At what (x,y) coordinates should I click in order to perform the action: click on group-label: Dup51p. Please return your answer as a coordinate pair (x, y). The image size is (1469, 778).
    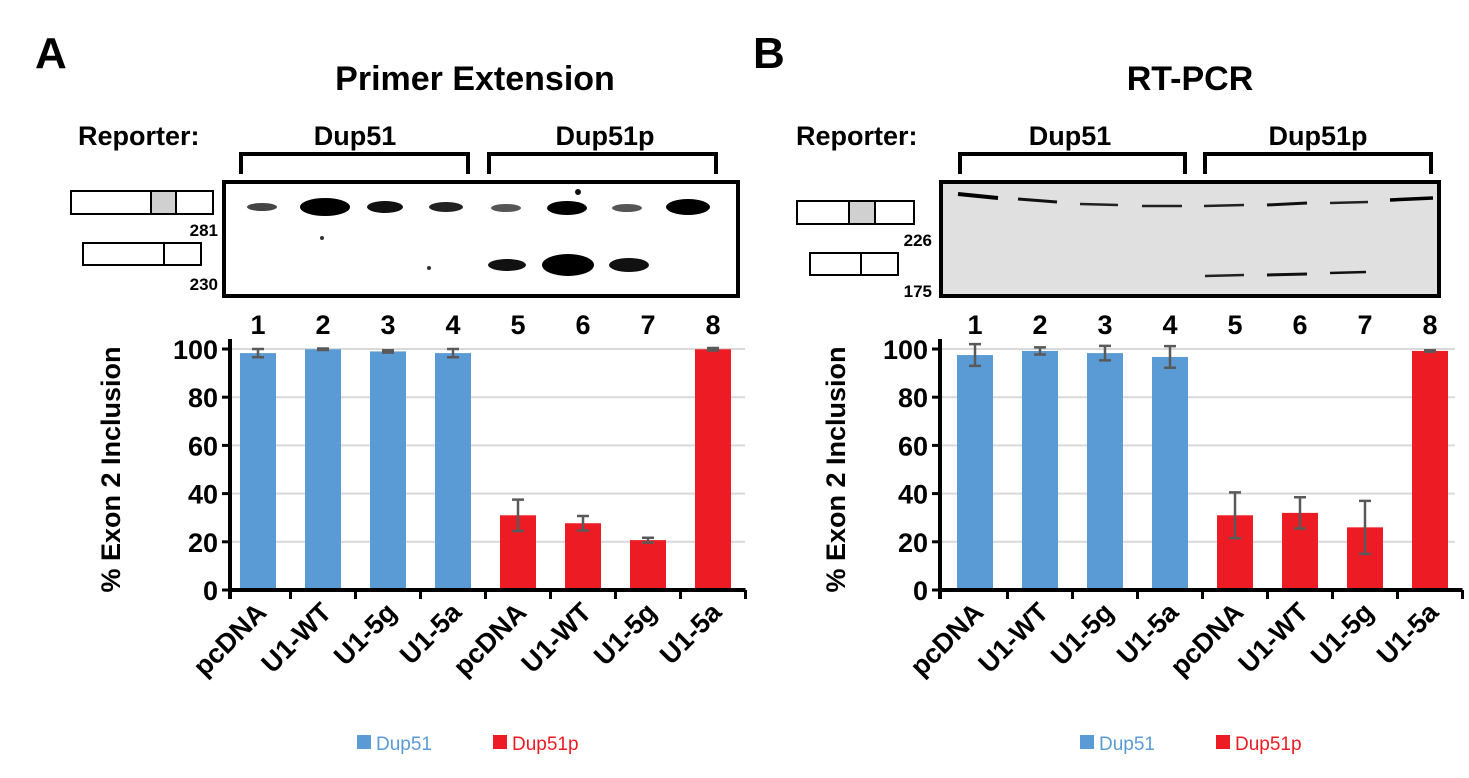
    Looking at the image, I should click on (604, 136).